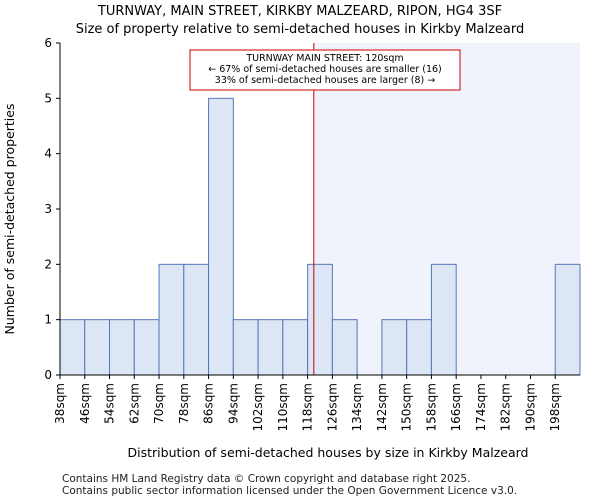 The image size is (600, 500). Describe the element at coordinates (233, 403) in the screenshot. I see `x-tick-label-94sqm: 94sqm` at that location.